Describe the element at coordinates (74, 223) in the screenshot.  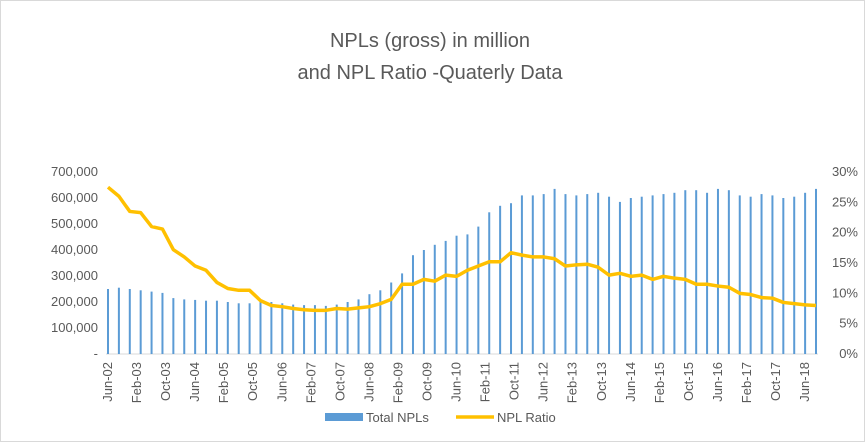
I see `y-tick-label: 500,000` at that location.